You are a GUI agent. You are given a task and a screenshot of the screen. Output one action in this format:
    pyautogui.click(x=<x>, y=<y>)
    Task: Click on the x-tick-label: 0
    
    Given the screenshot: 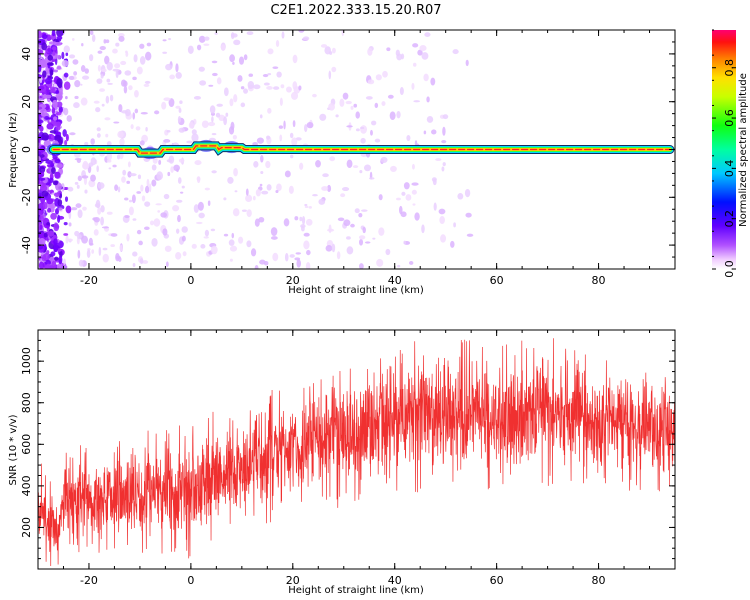 What is the action you would take?
    pyautogui.click(x=190, y=580)
    